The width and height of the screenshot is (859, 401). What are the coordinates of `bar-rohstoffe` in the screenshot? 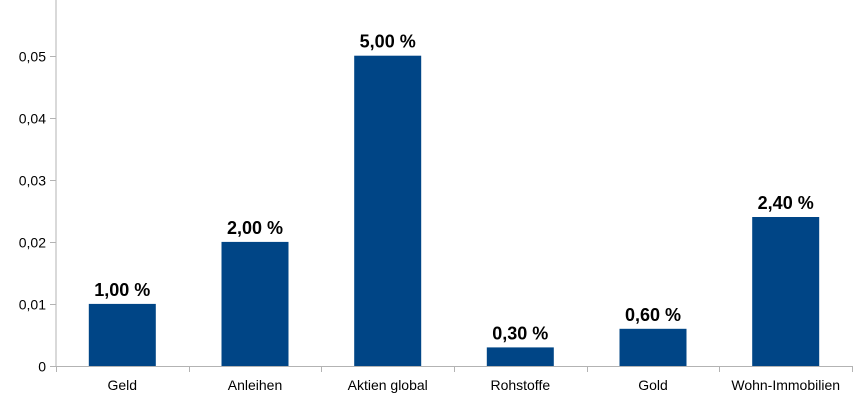 It's located at (520, 356).